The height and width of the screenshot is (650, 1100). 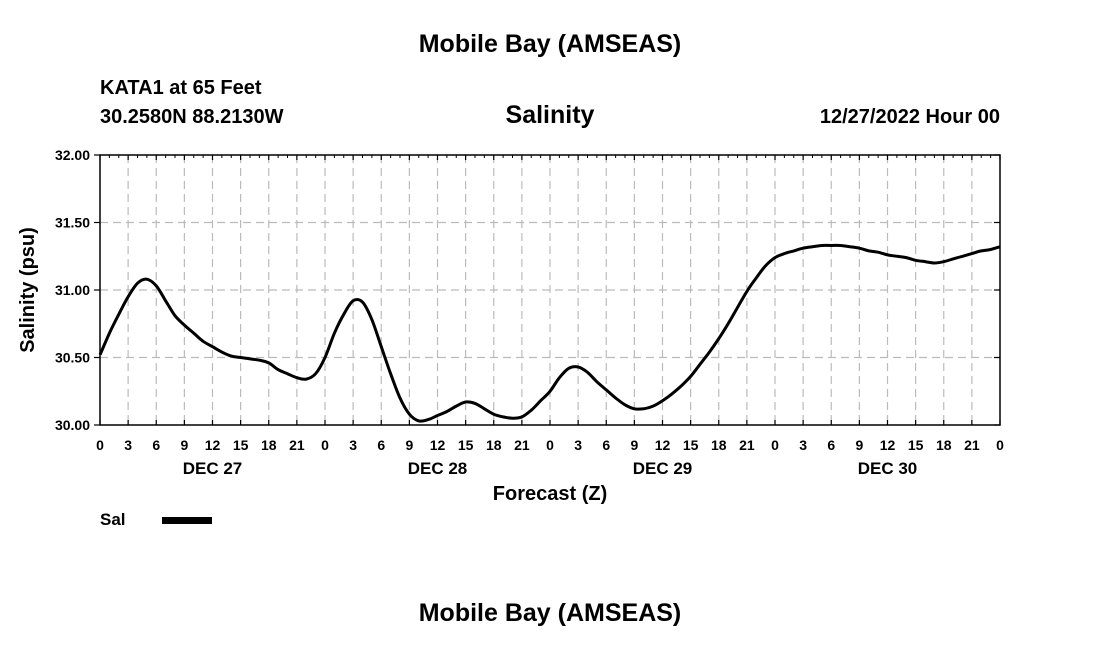 I want to click on footer-title: Mobile Bay (AMSEAS), so click(x=550, y=613).